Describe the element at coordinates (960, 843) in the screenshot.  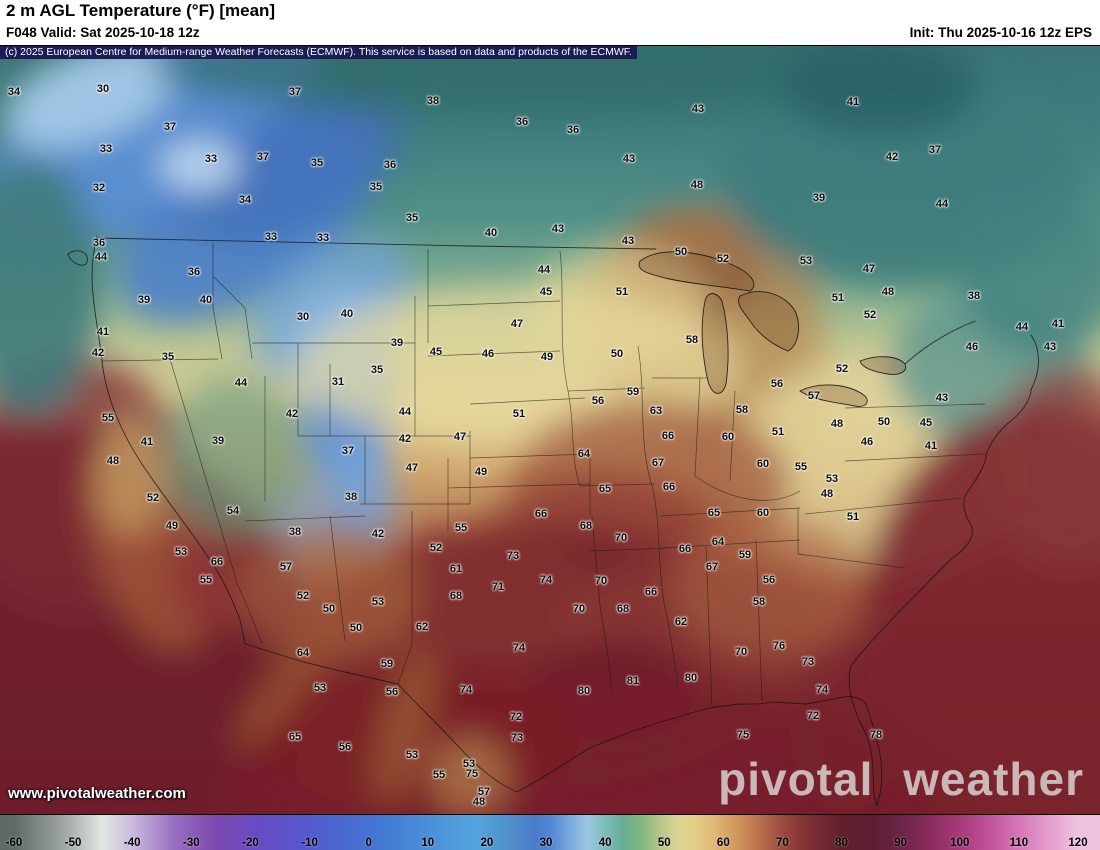
I see `colorbar-tick-label: 100` at that location.